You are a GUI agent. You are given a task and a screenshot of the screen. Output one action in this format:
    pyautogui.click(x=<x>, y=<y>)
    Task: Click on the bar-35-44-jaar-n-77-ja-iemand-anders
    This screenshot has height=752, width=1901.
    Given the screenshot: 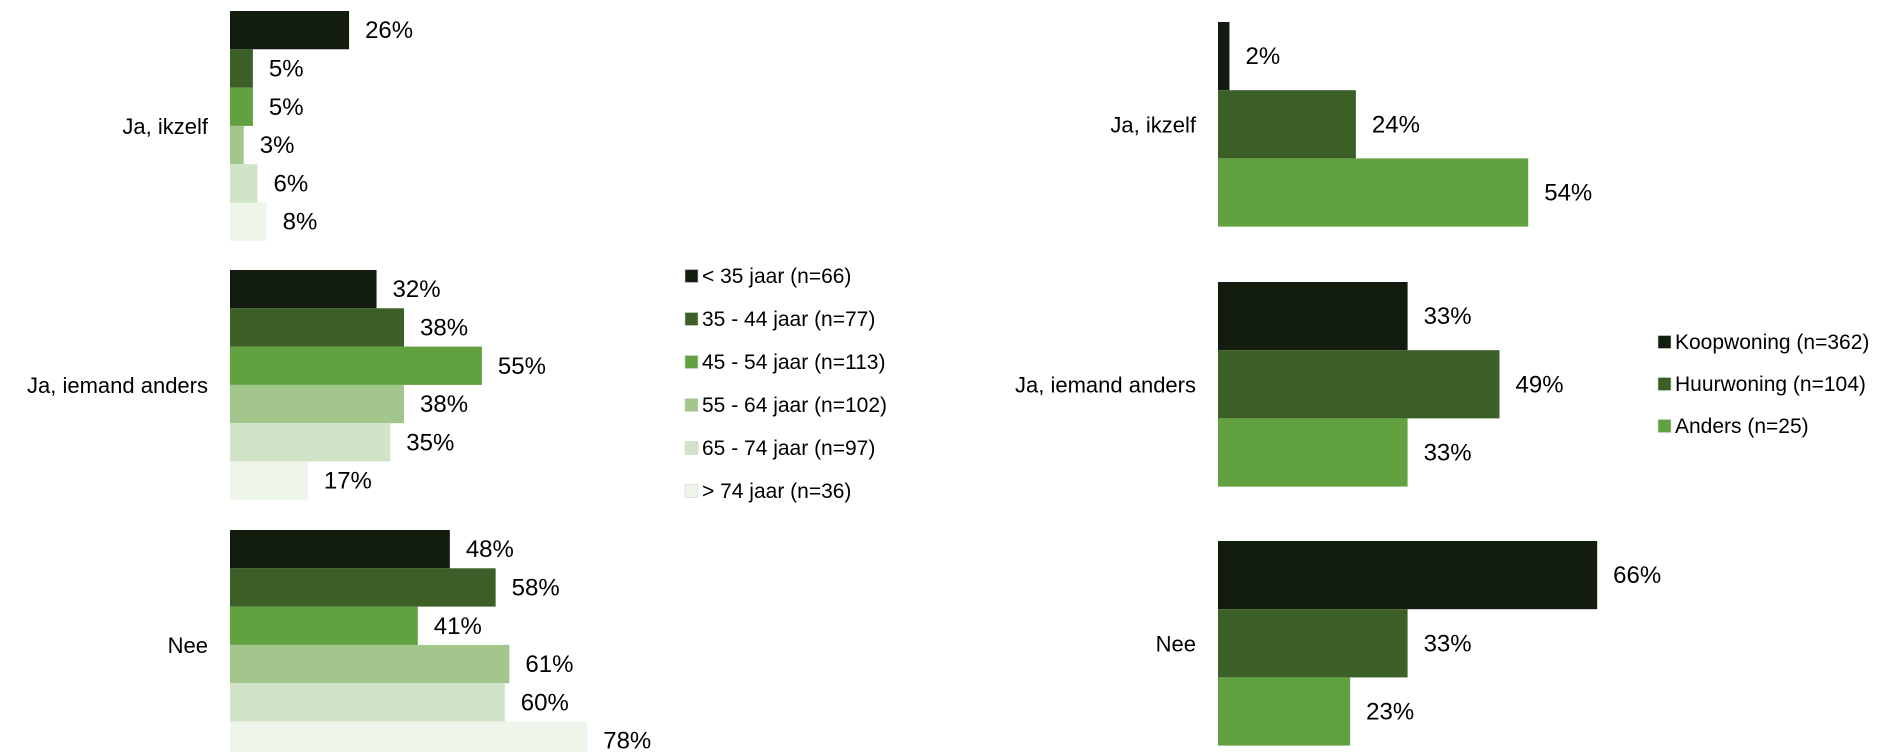 What is the action you would take?
    pyautogui.click(x=317, y=327)
    